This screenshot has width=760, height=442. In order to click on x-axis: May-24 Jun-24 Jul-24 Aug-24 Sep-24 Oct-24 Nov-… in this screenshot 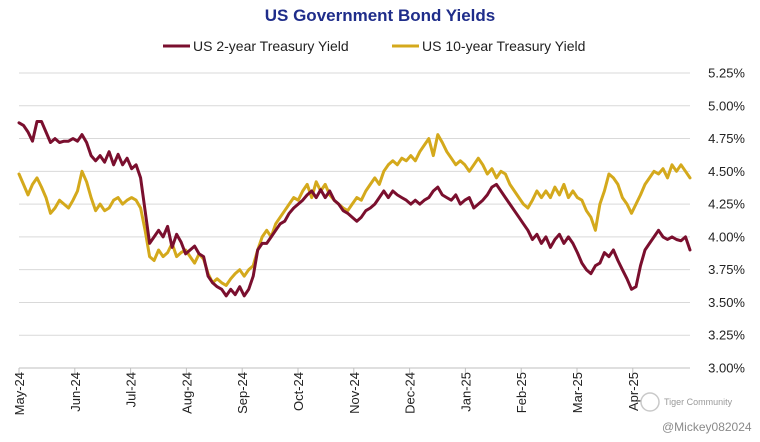, I will do `click(351, 391)`.